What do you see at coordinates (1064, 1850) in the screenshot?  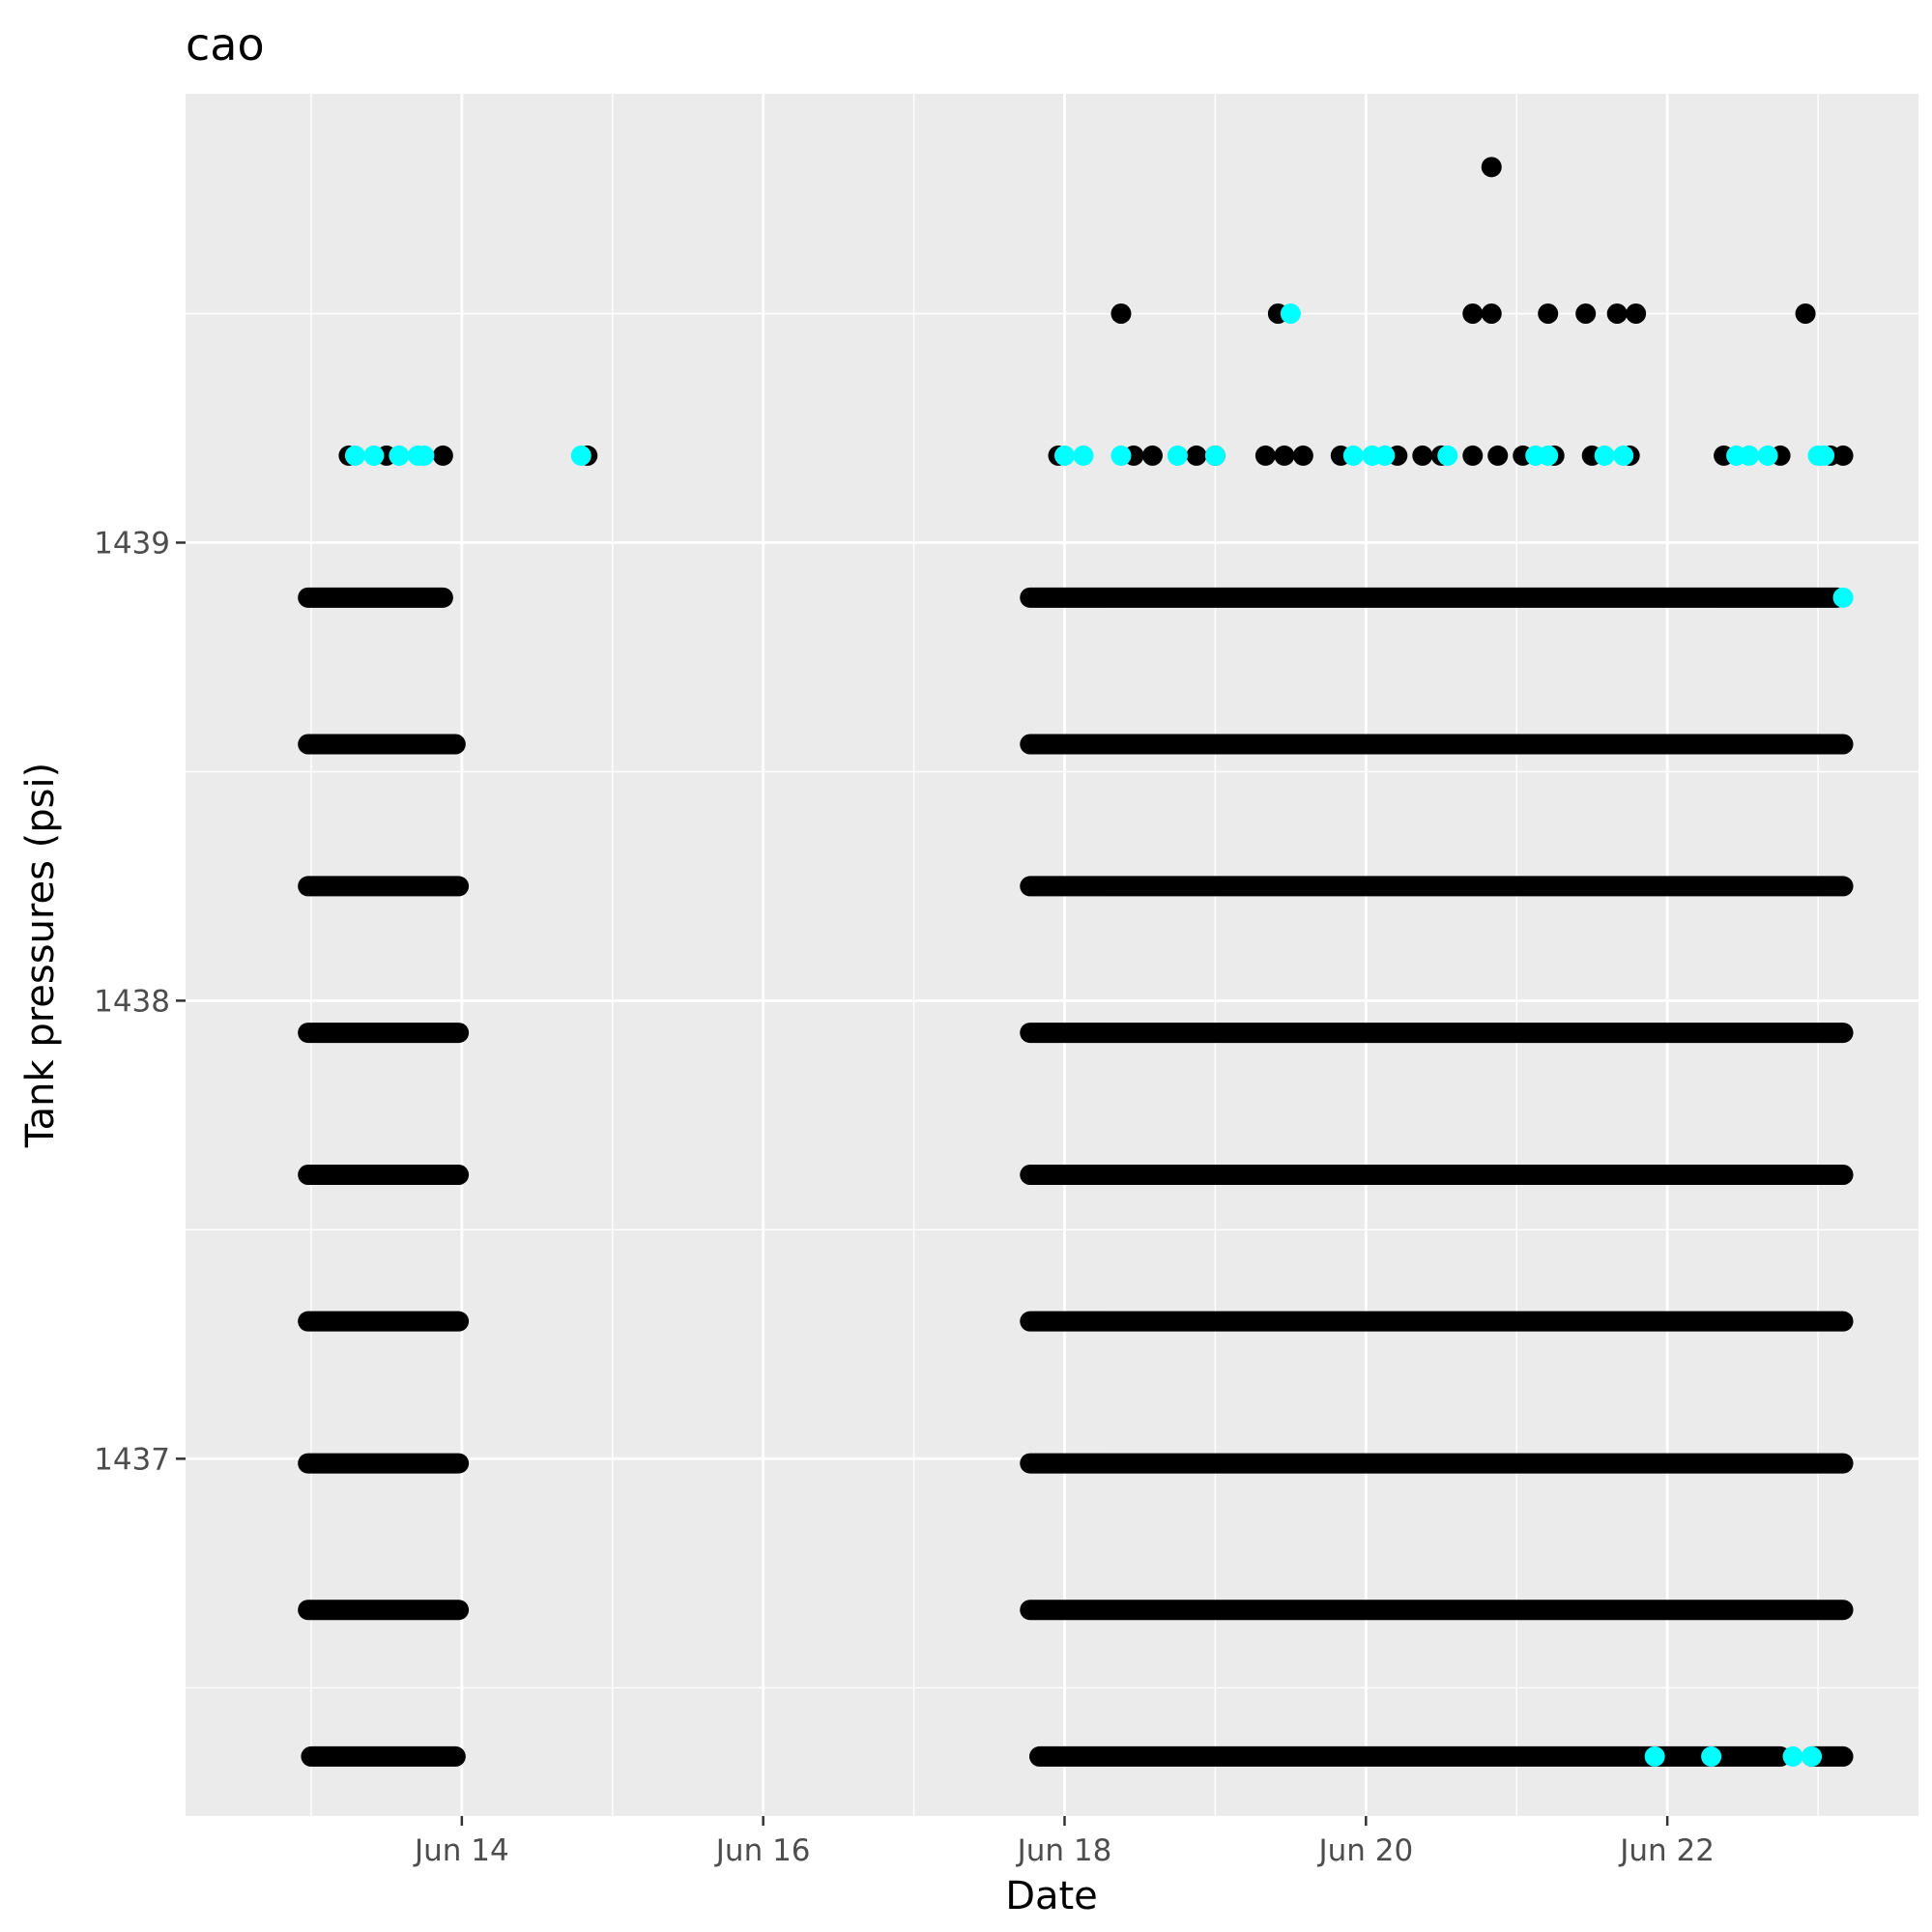 I see `x-tick-label: Jun 18` at bounding box center [1064, 1850].